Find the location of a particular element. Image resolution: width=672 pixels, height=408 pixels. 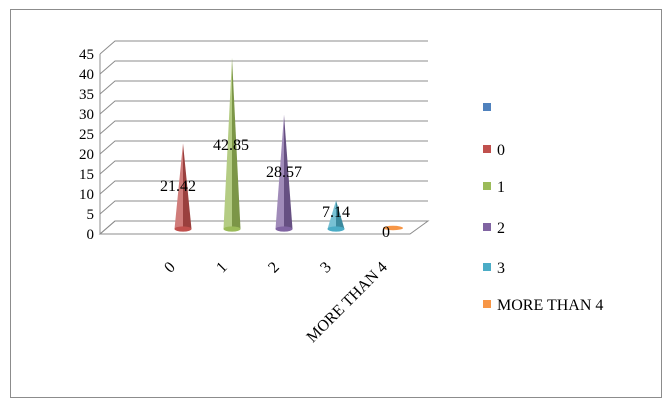

legend-item: MORE THAN 4 is located at coordinates (543, 305).